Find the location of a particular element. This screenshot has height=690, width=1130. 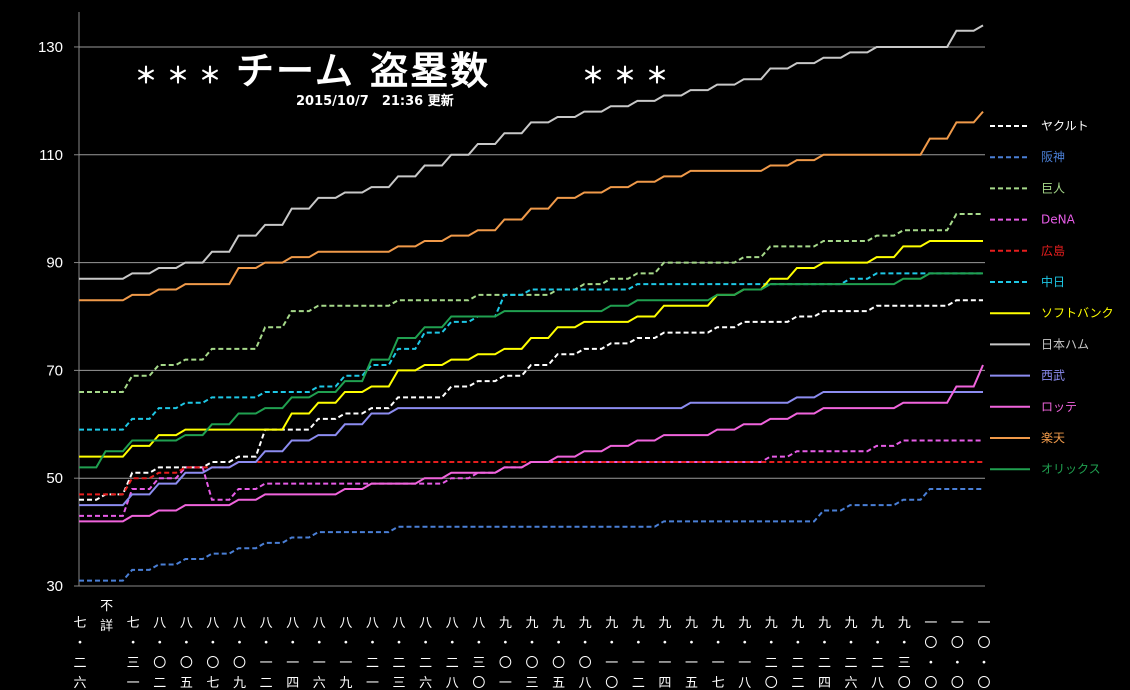

x-tick-label: 九・〇八 is located at coordinates (585, 653).